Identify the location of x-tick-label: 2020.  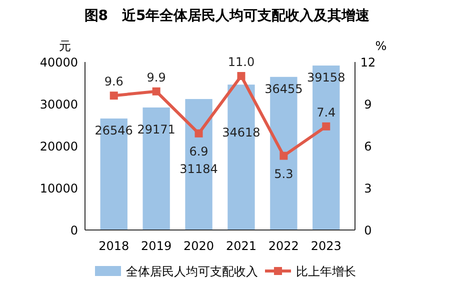
(199, 246).